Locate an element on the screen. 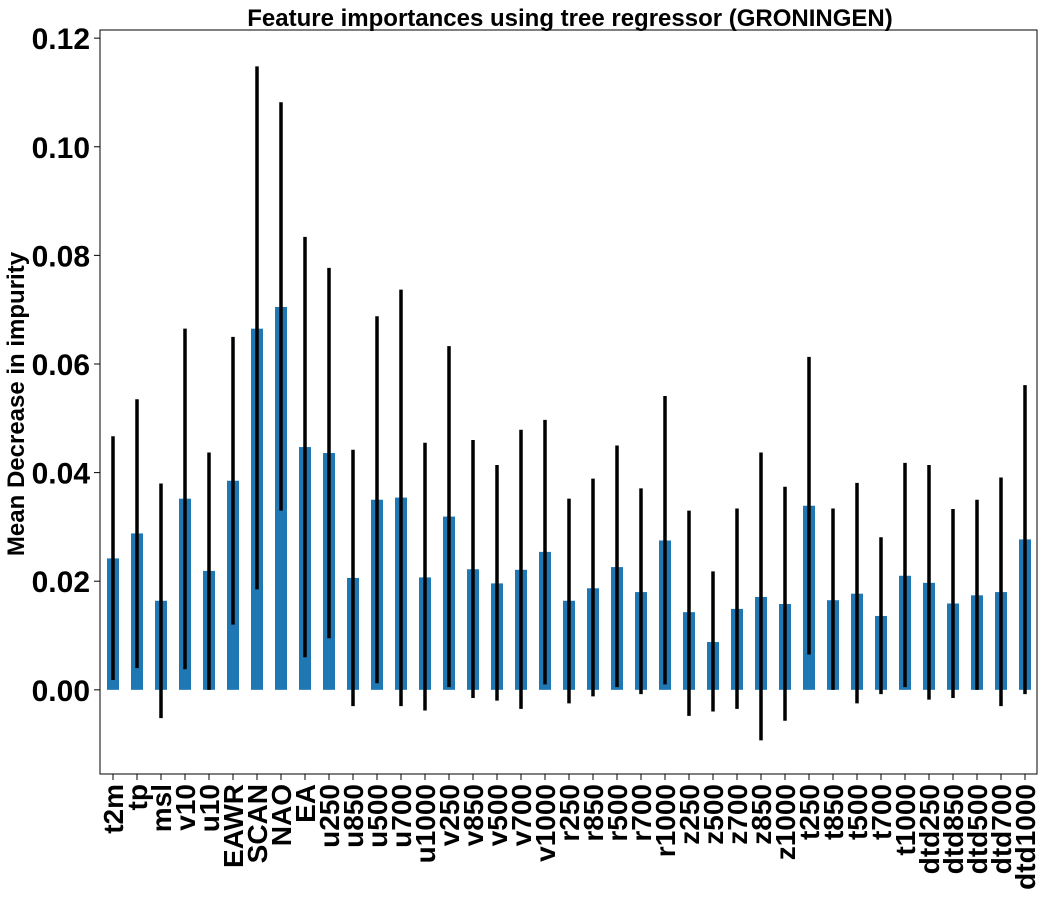 The width and height of the screenshot is (1045, 902). x-tick-label-v700: v700 is located at coordinates (521, 815).